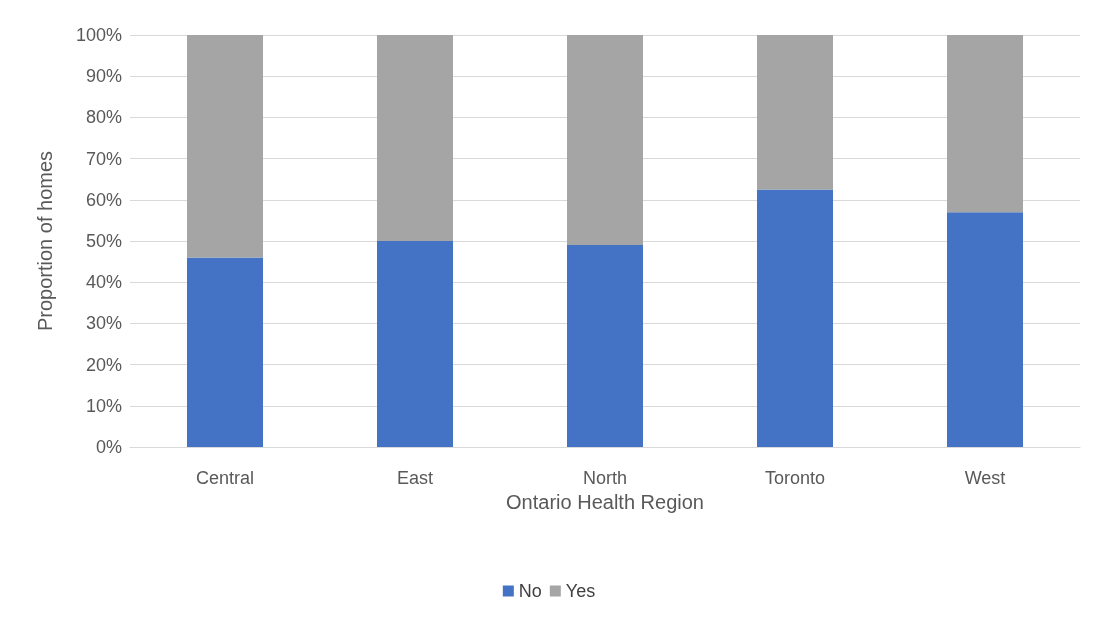 This screenshot has height=623, width=1098. Describe the element at coordinates (103, 241) in the screenshot. I see `y-tick-label: 50%` at that location.